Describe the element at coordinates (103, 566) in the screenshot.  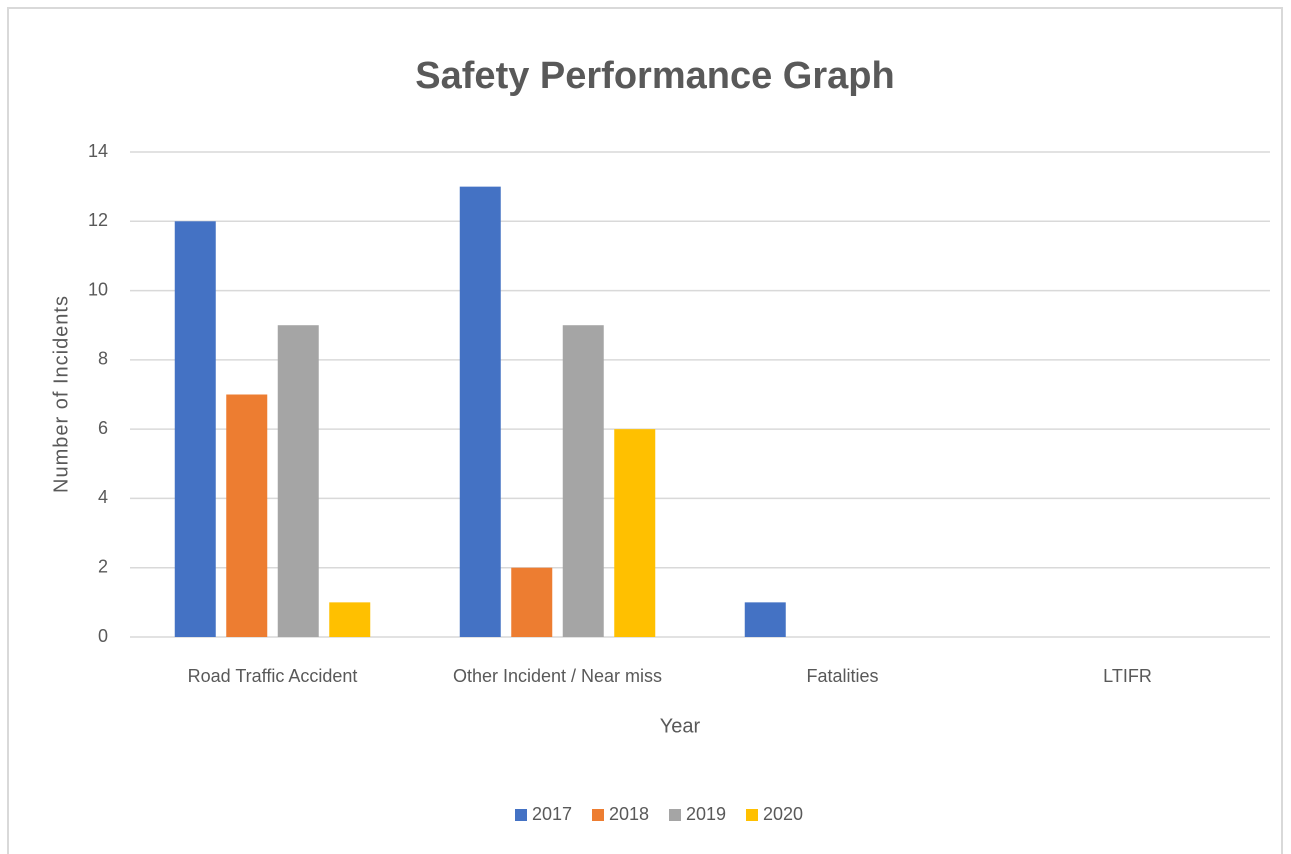
I see `y-tick-label: 2` at that location.